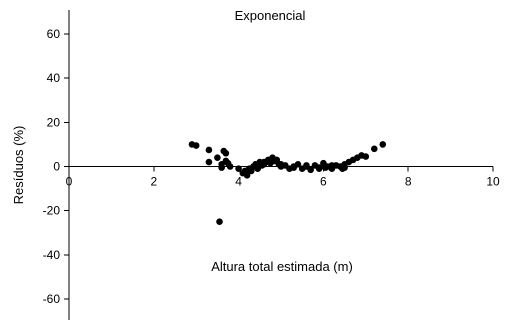 The height and width of the screenshot is (322, 508). What do you see at coordinates (69, 182) in the screenshot?
I see `x-tick-label: 0` at bounding box center [69, 182].